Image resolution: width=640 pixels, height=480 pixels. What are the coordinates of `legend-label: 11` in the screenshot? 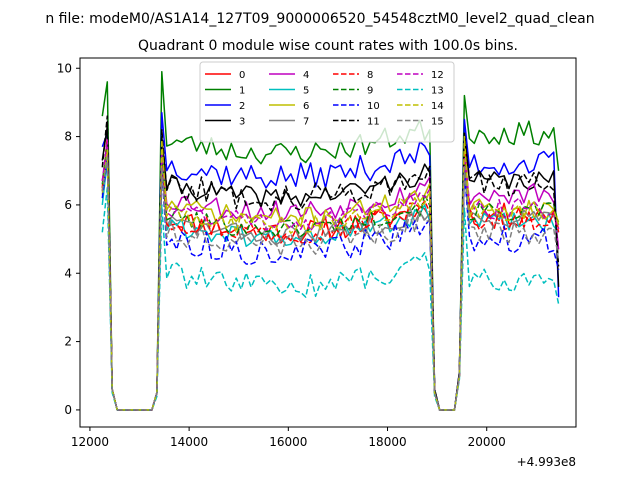 It's located at (373, 122).